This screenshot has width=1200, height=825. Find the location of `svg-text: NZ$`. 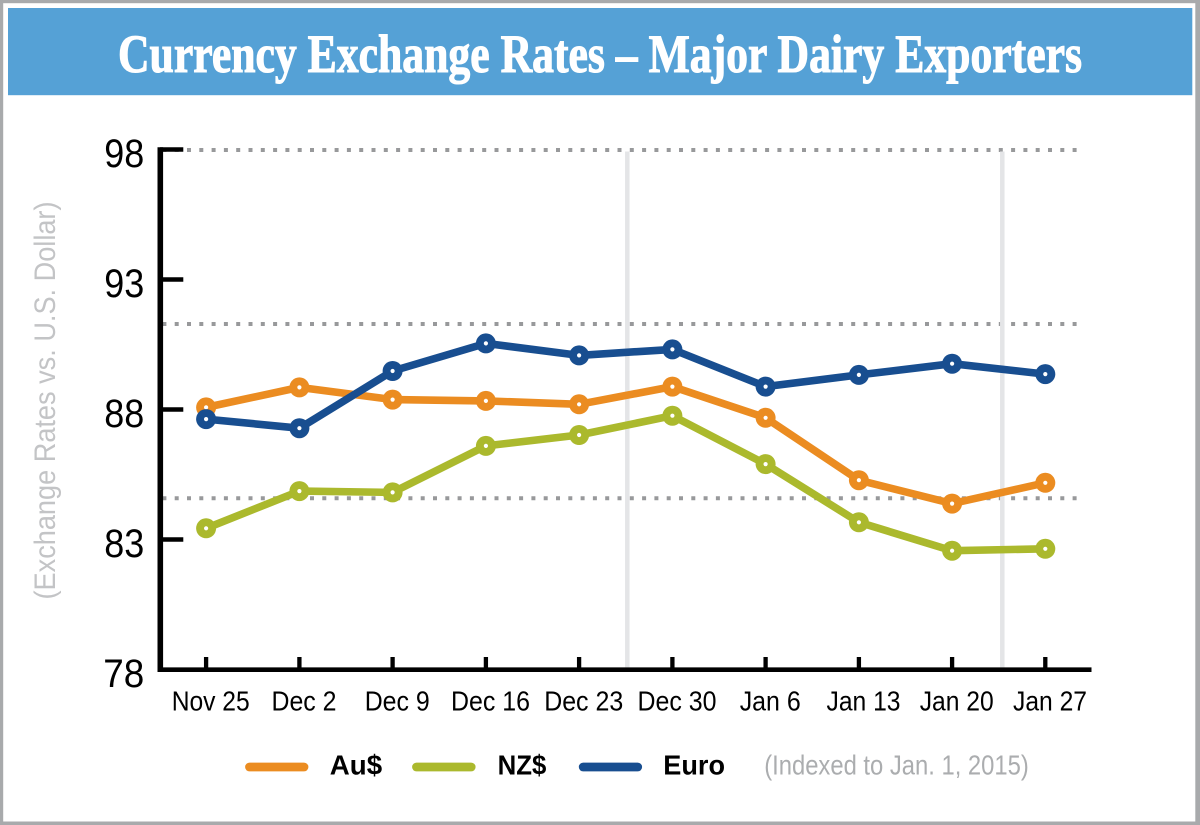

svg-text: NZ$ is located at coordinates (522, 764).